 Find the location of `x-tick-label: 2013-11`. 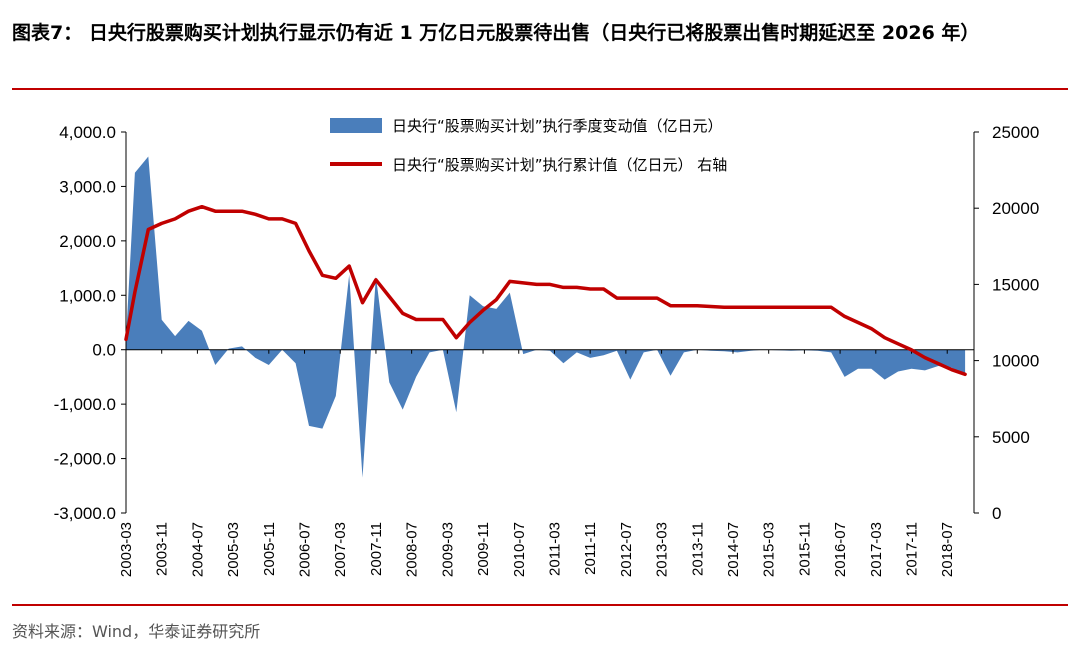

x-tick-label: 2013-11 is located at coordinates (697, 549).